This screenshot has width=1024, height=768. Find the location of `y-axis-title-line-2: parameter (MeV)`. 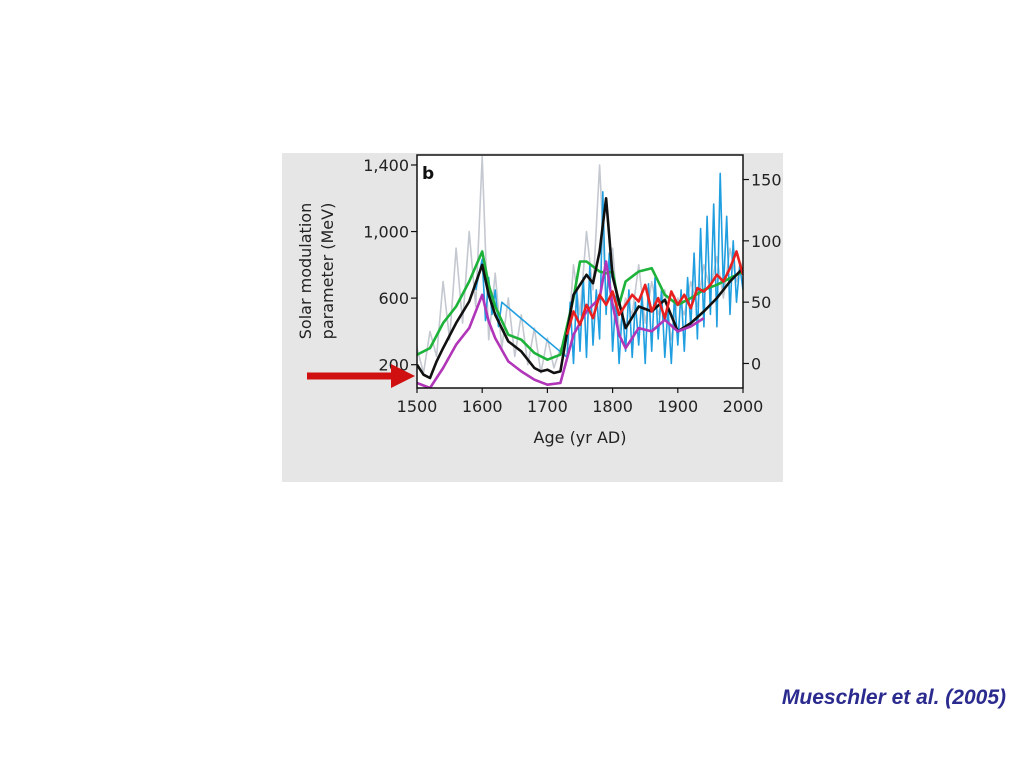

y-axis-title-line-2: parameter (MeV) is located at coordinates (327, 271).